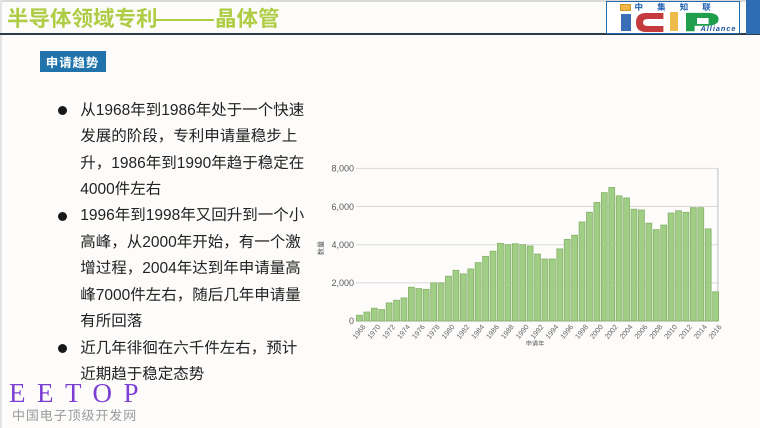  Describe the element at coordinates (535, 343) in the screenshot. I see `svg-text: 申请年` at that location.